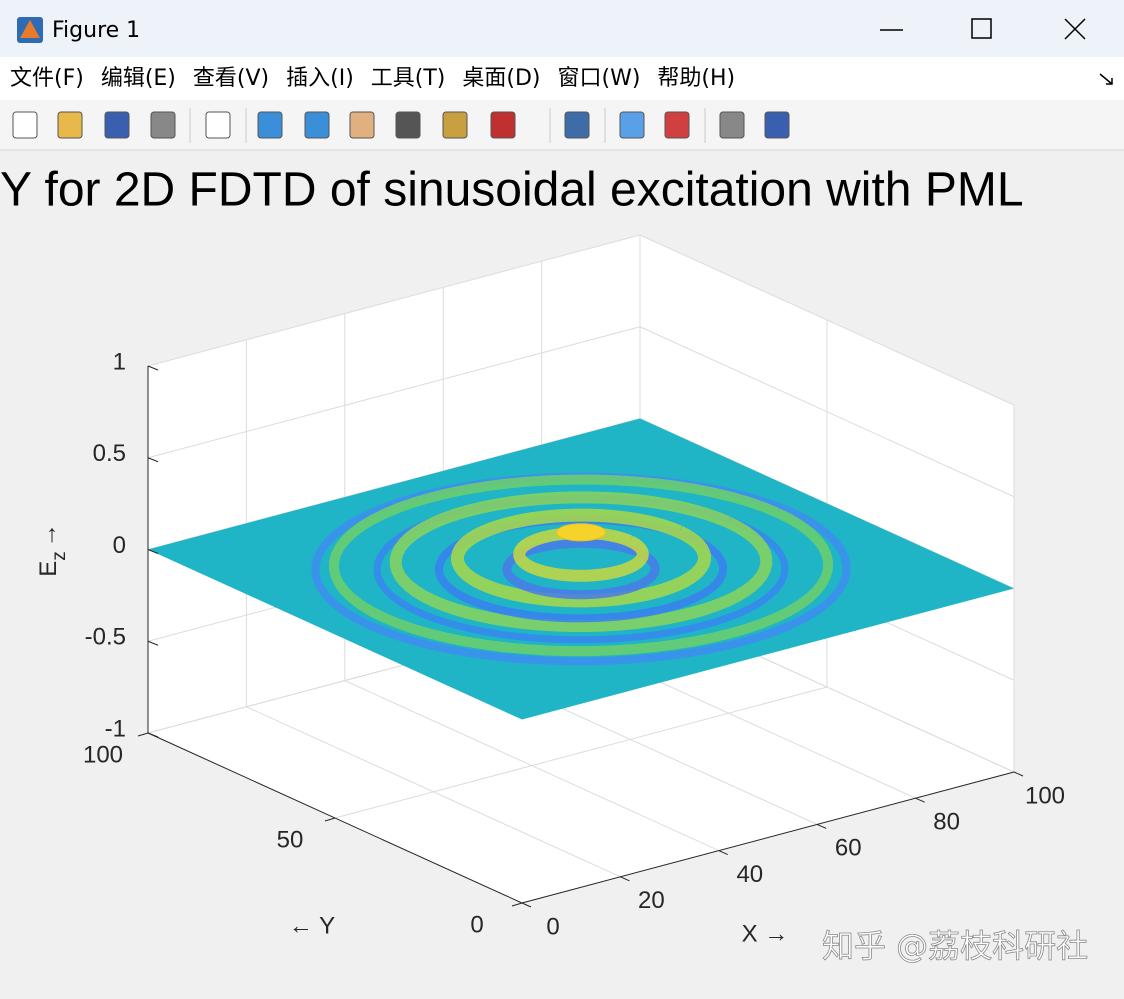 This screenshot has width=1124, height=999. Describe the element at coordinates (109, 453) in the screenshot. I see `z-tick-label: 0.5` at that location.